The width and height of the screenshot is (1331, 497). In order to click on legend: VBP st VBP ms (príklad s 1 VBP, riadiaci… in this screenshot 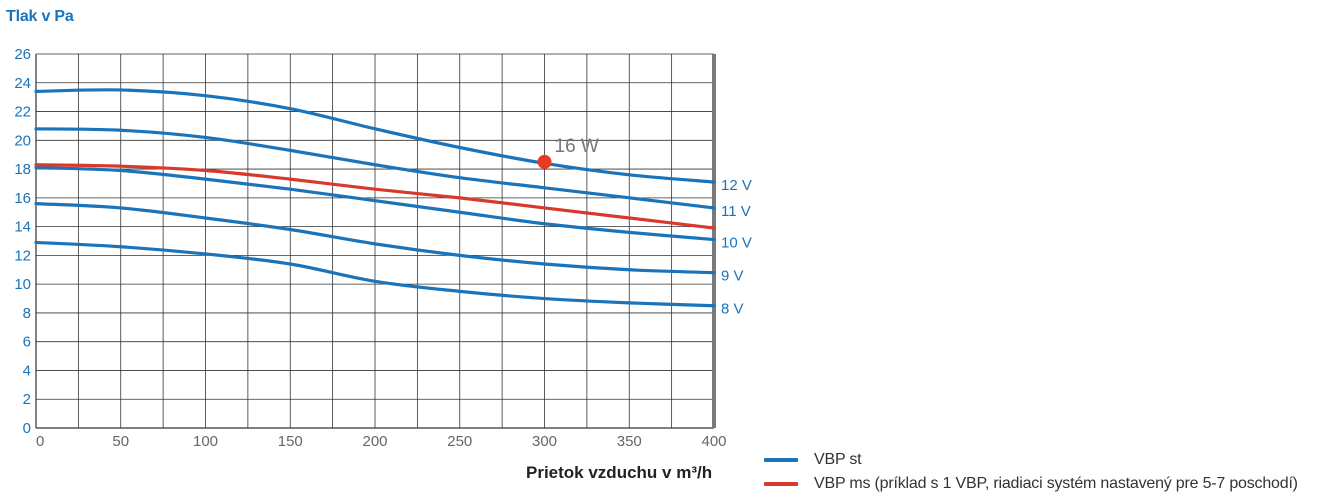, I will do `click(1031, 472)`.